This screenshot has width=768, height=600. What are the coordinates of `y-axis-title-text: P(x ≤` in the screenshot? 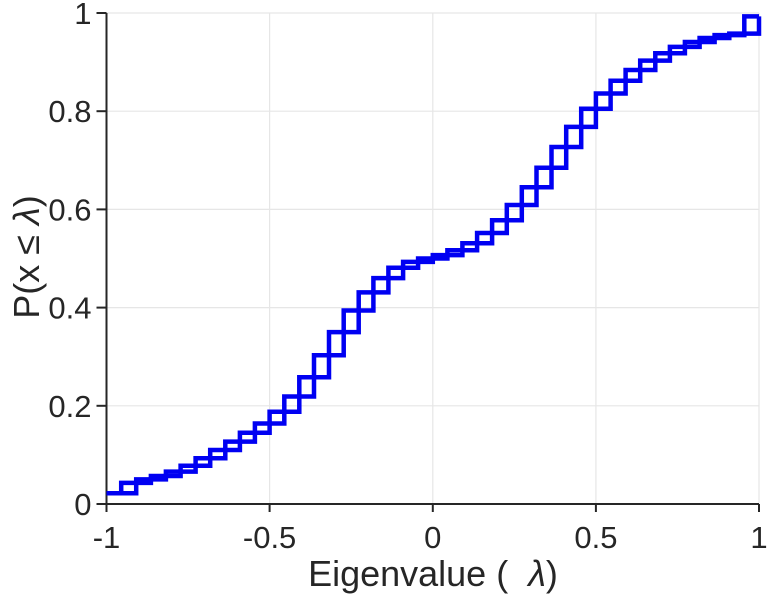 It's located at (26, 271).